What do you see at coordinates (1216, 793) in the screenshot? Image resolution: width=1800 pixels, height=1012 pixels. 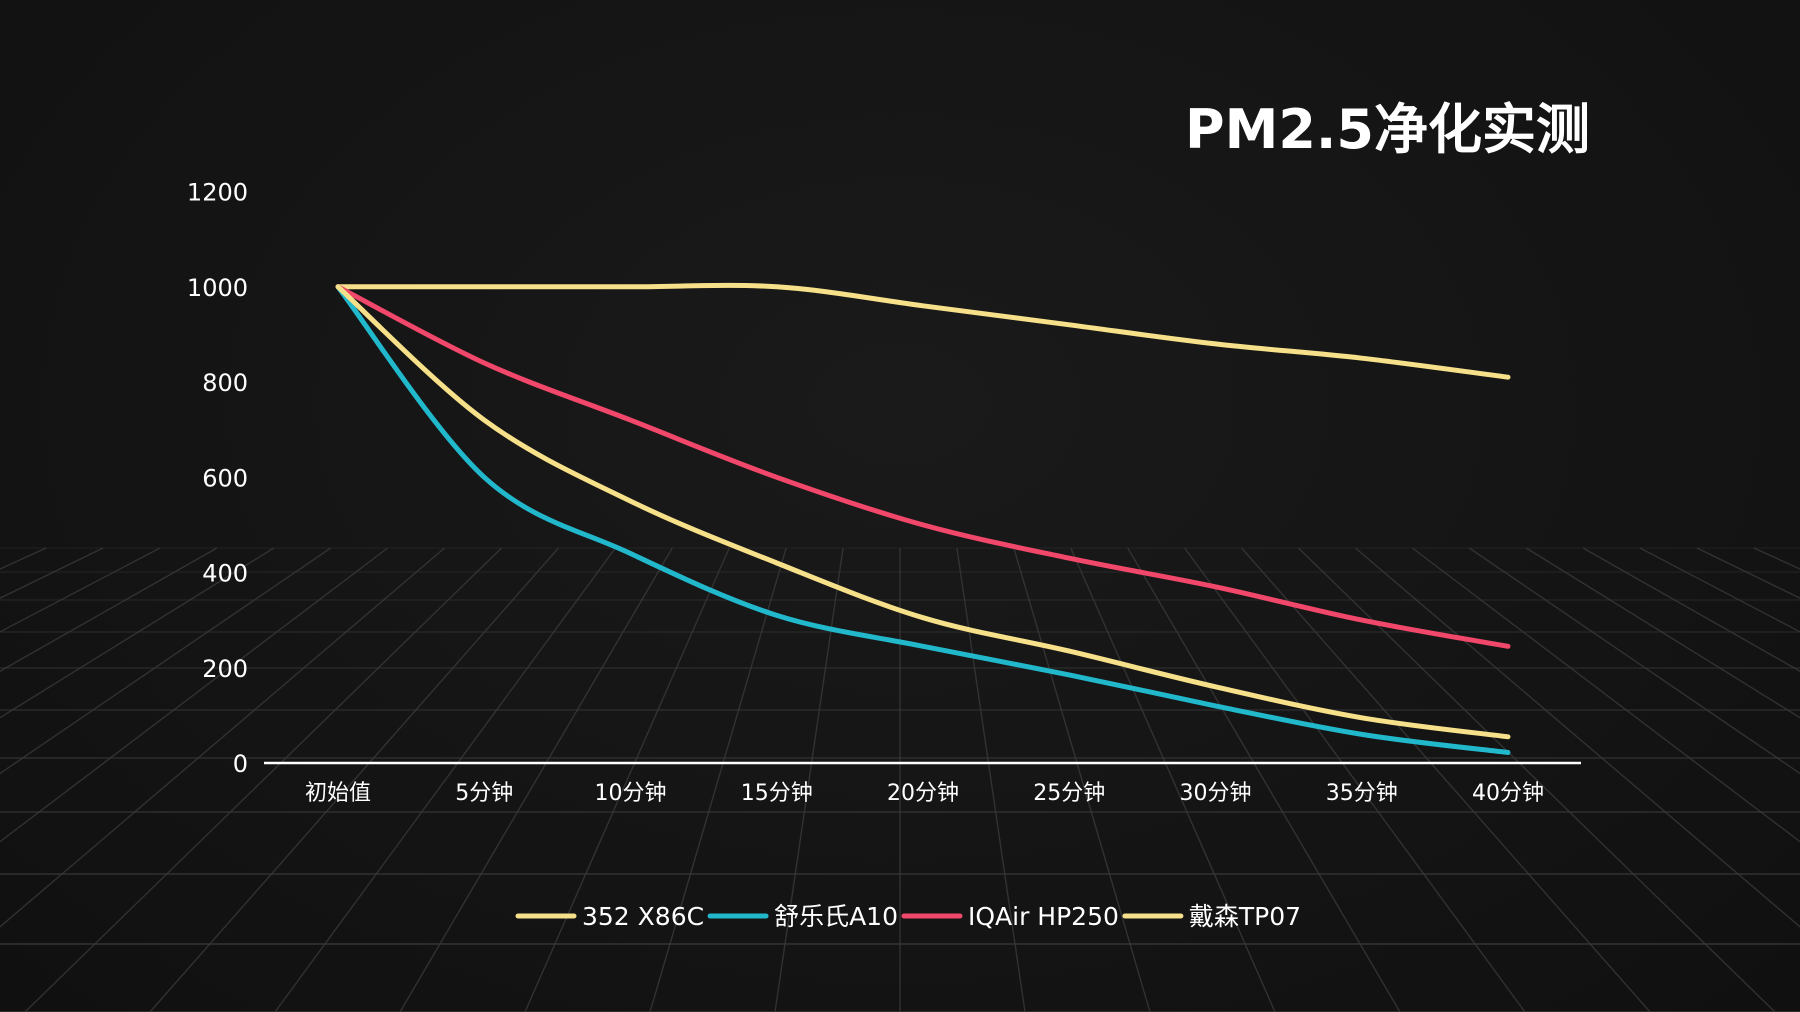 I see `x-tick-label: 30分钟` at bounding box center [1216, 793].